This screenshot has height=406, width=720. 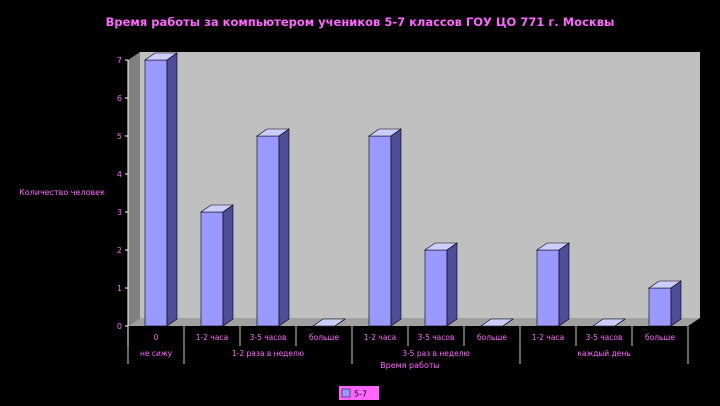 What do you see at coordinates (410, 365) in the screenshot?
I see `x-axis-title: Время работы` at bounding box center [410, 365].